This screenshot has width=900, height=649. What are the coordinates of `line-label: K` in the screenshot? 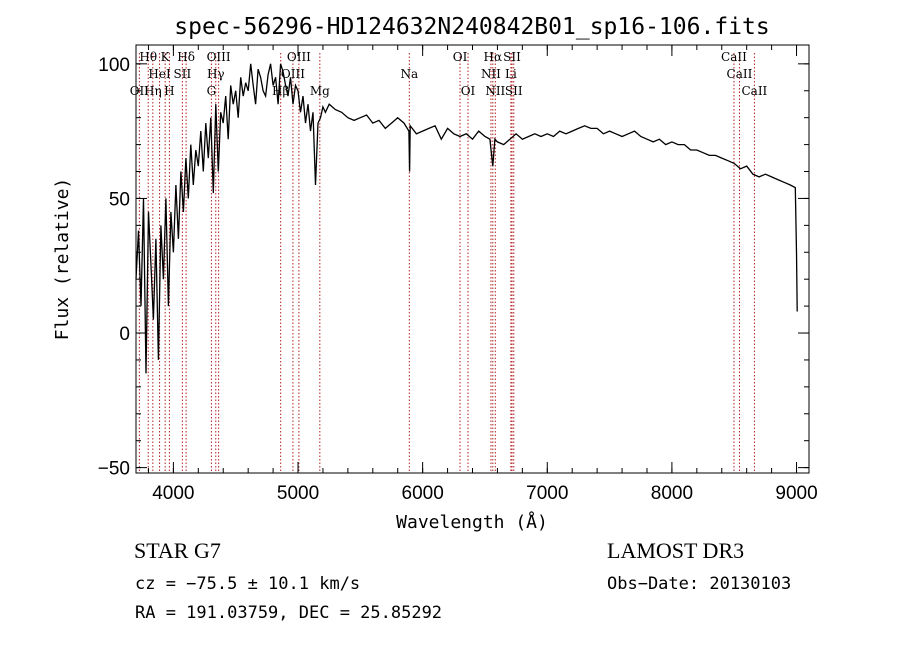 It's located at (166, 57).